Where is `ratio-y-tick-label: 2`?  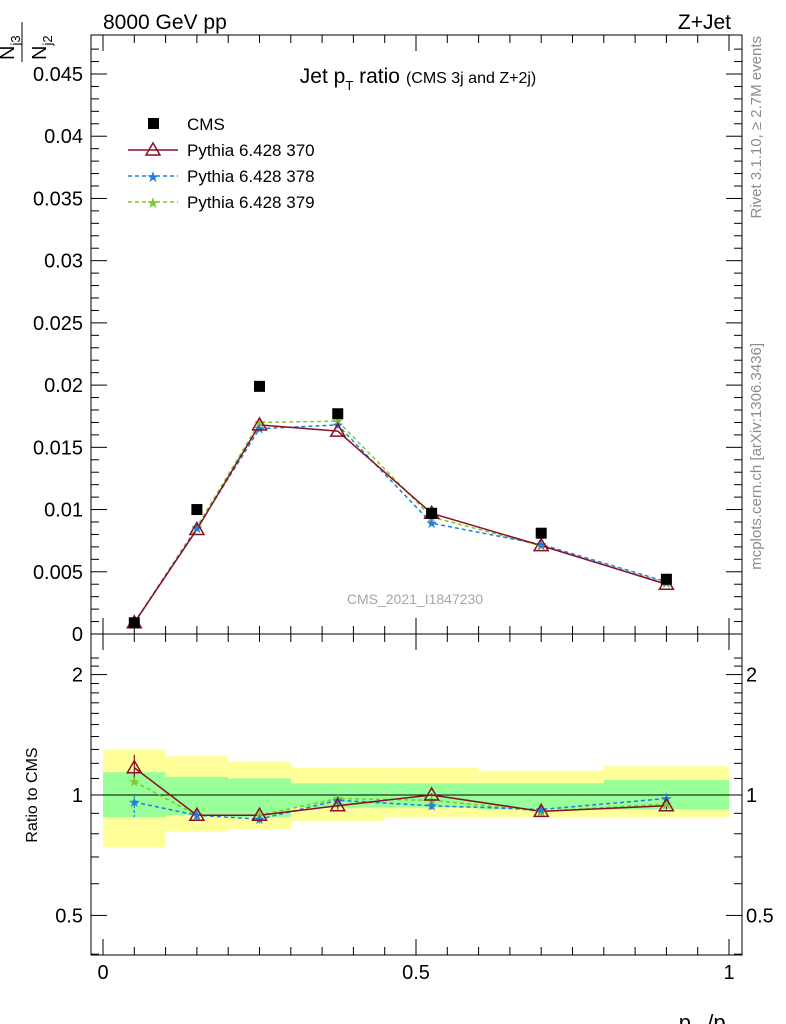 ratio-y-tick-label: 2 is located at coordinates (77, 676).